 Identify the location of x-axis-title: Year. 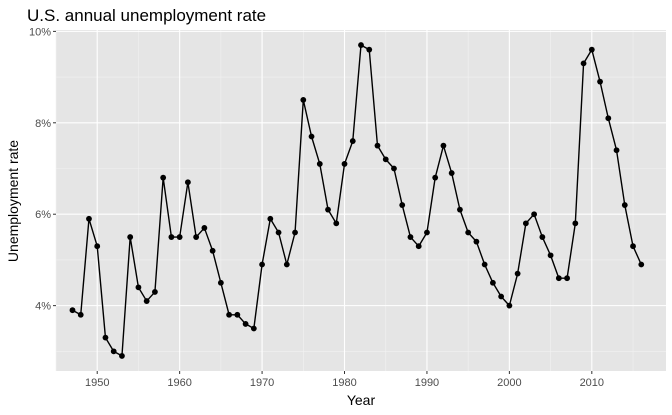
(361, 400).